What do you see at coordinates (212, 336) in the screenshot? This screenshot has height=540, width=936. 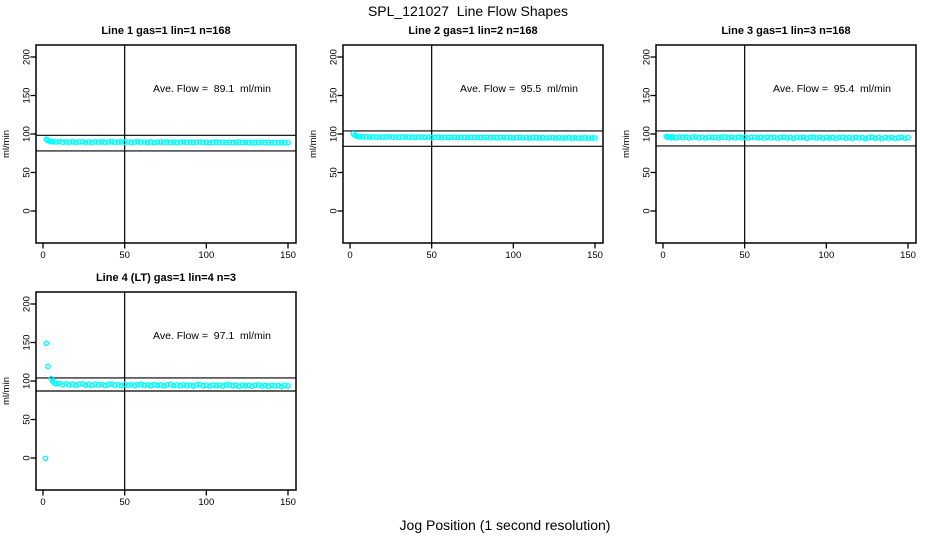 I see `ave-flow-annotation: Ave. Flow = 97.1 ml/min` at bounding box center [212, 336].